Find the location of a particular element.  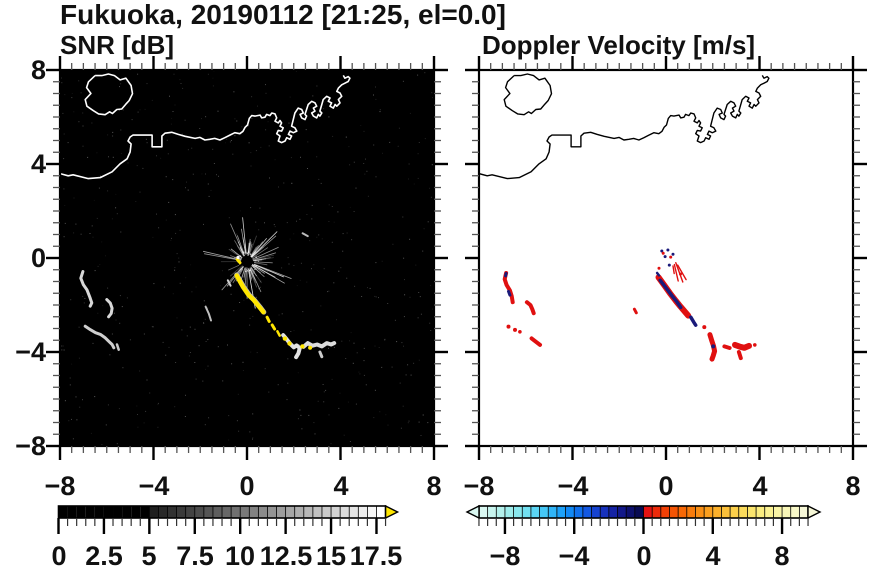

velocity-colorbar-label: −8 is located at coordinates (505, 555).